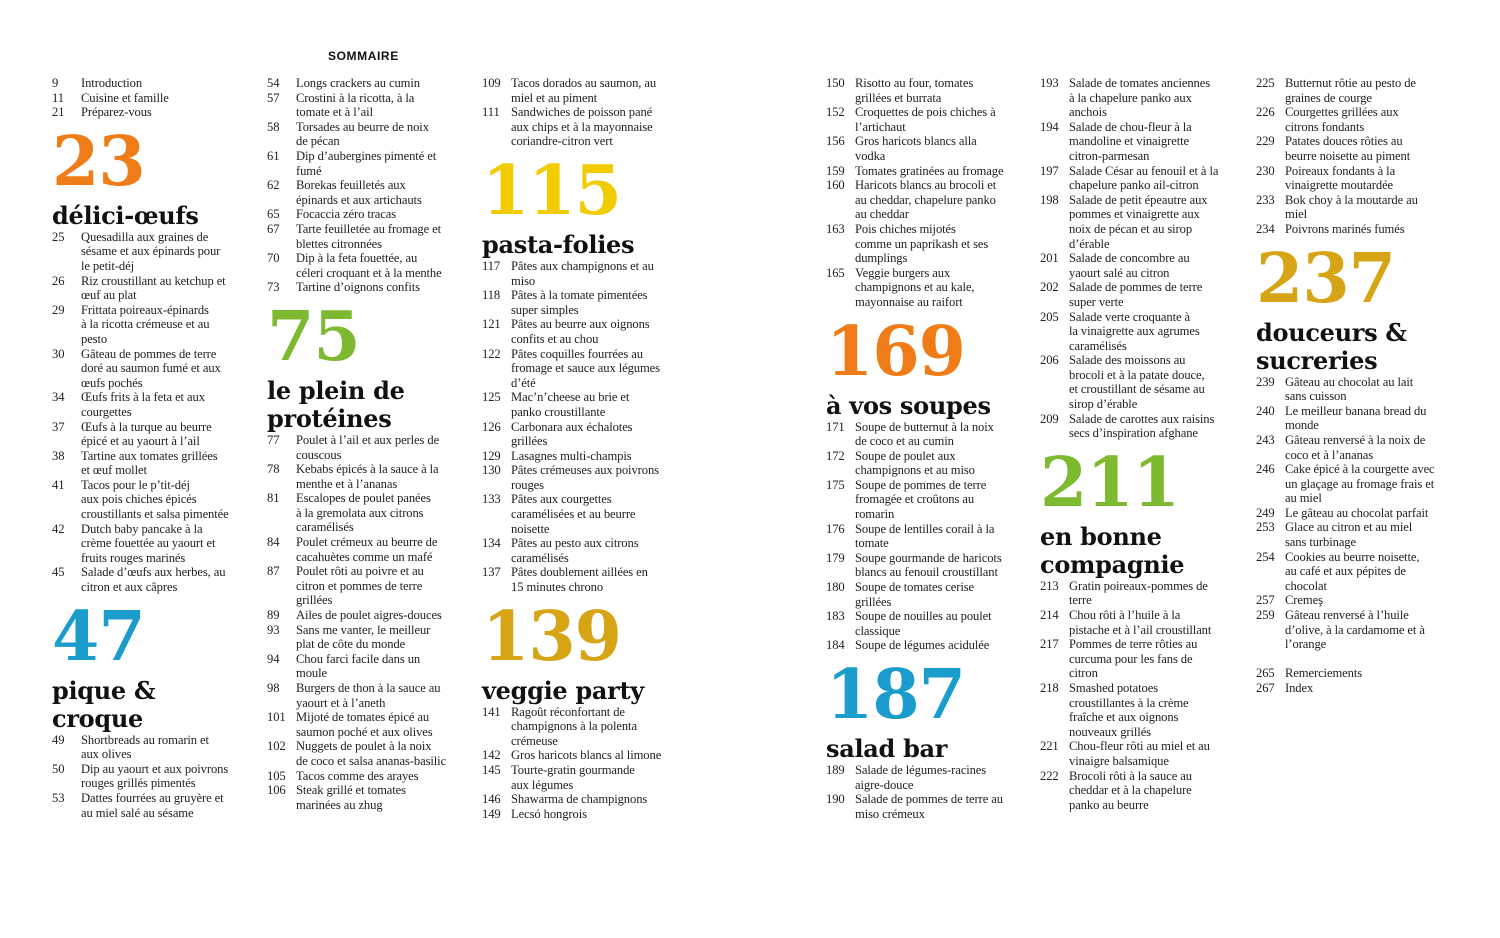 The height and width of the screenshot is (938, 1500). I want to click on entry-page-number: 11, so click(58, 97).